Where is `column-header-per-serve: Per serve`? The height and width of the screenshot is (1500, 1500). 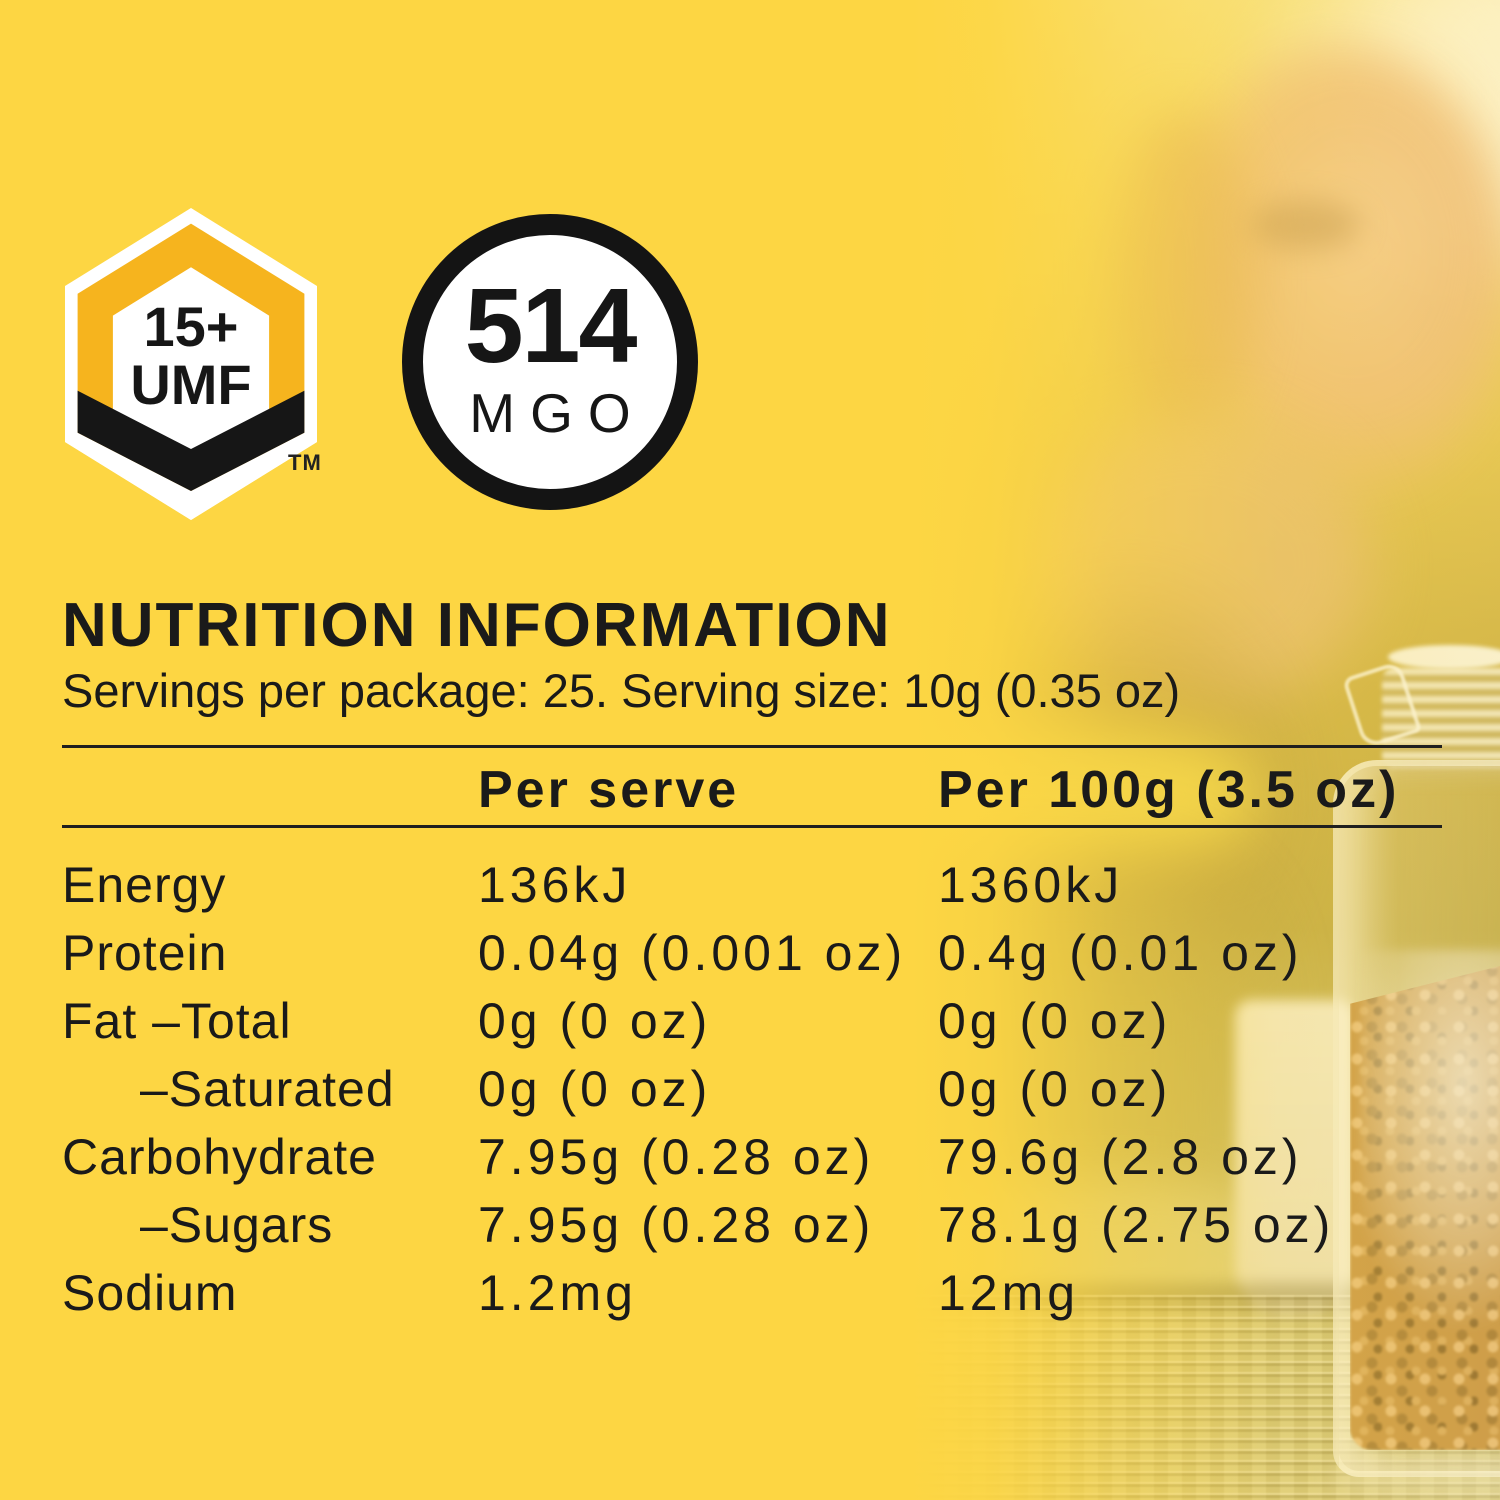
column-header-per-serve: Per serve is located at coordinates (609, 790).